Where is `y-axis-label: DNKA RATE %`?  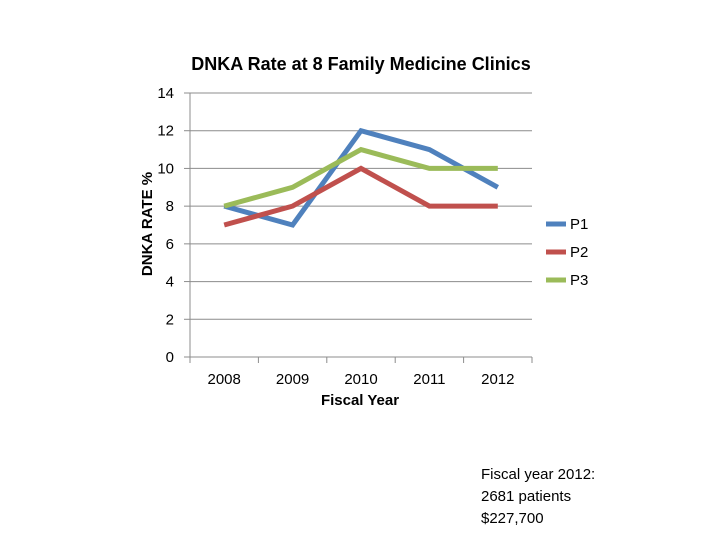 y-axis-label: DNKA RATE % is located at coordinates (147, 224).